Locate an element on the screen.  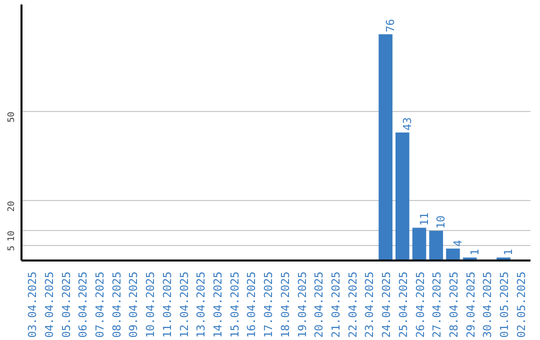
x-tick-label: 18.04.2025 is located at coordinates (285, 304).